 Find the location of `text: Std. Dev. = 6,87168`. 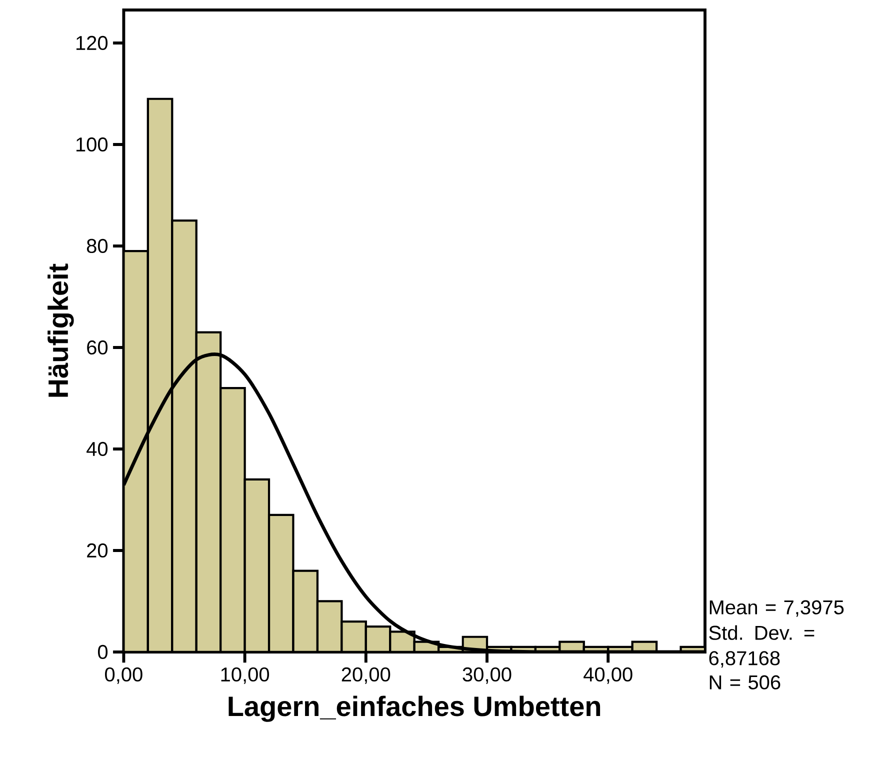

text: Std. Dev. = 6,87168 is located at coordinates (761, 646).